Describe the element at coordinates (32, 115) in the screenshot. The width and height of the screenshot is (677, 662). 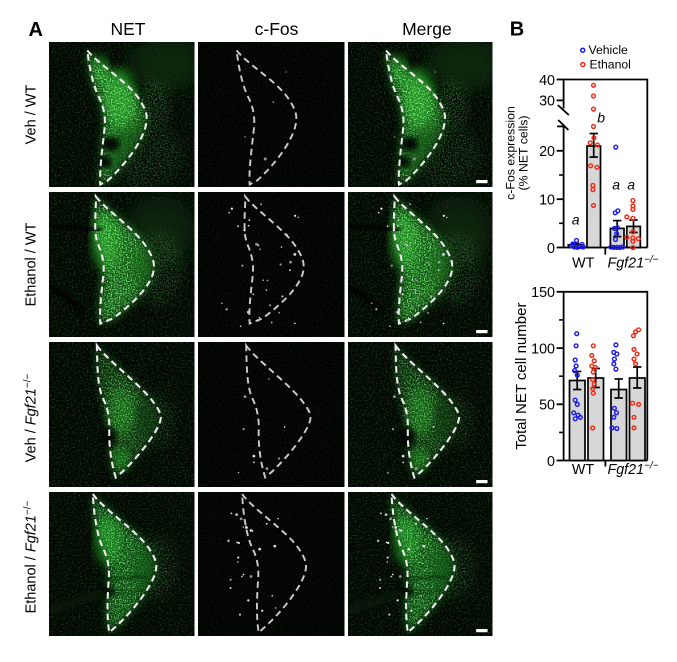
I see `svg-text: Veh / WT` at that location.